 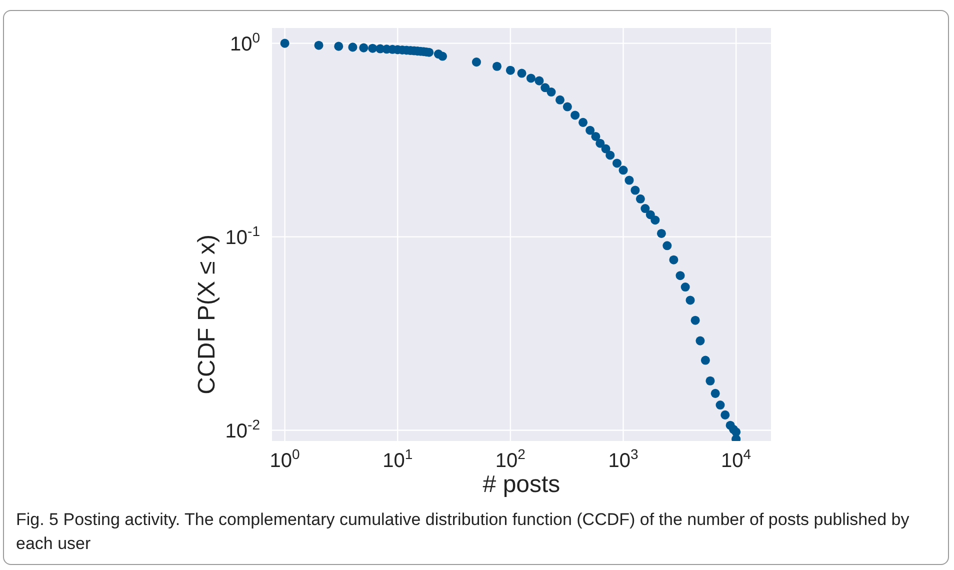 What do you see at coordinates (397, 459) in the screenshot?
I see `x-tick-label: 10$^{1}$` at bounding box center [397, 459].